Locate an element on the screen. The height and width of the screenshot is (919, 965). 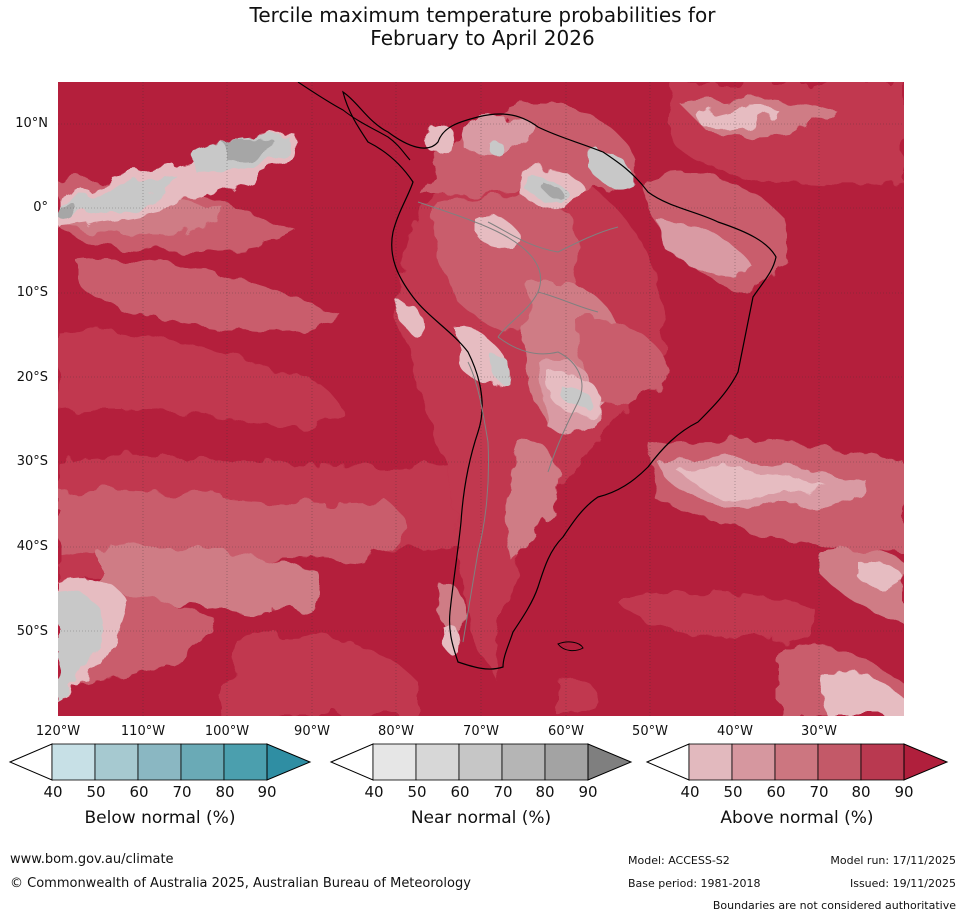
above-colorbar-low-arrow is located at coordinates (667, 762).